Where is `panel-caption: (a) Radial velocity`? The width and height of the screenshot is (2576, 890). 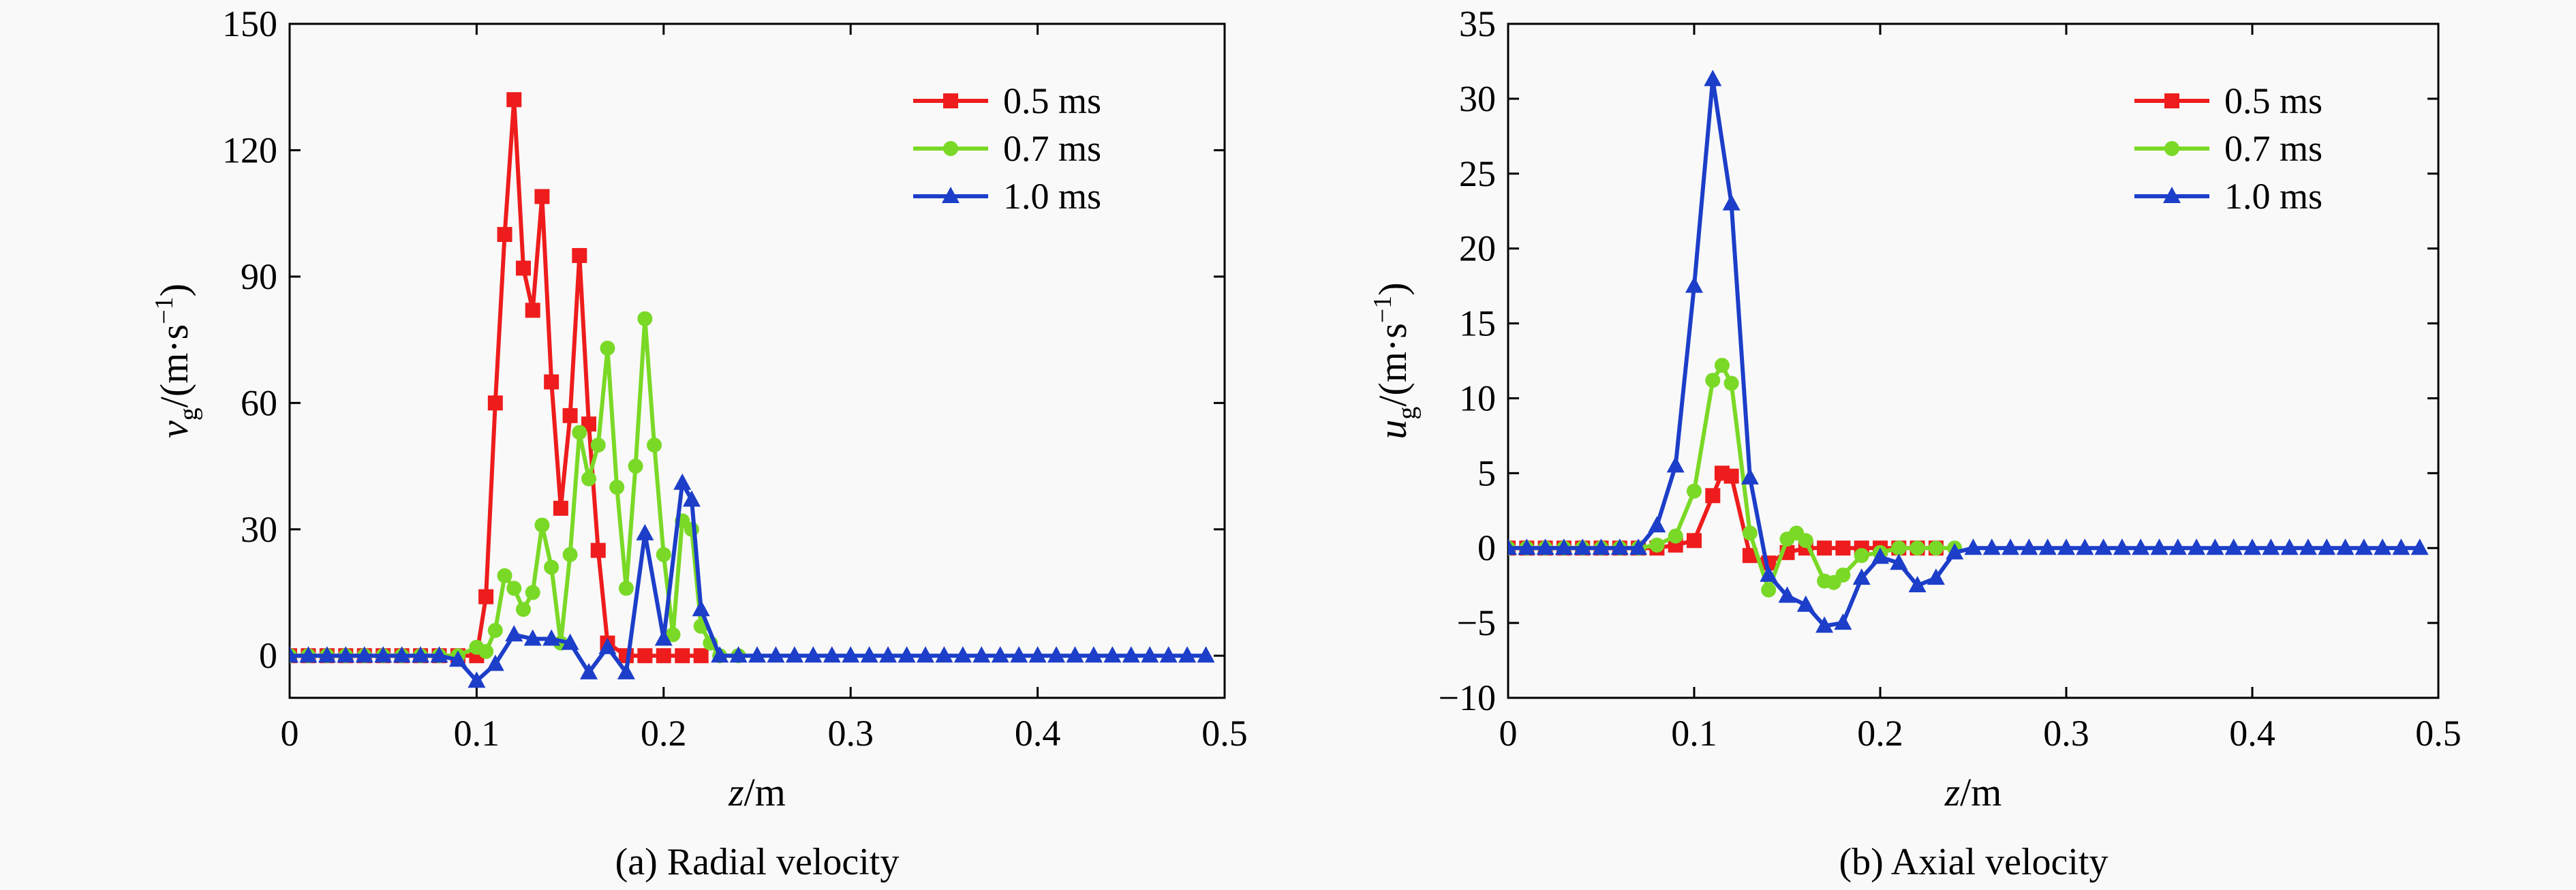
panel-caption: (a) Radial velocity is located at coordinates (757, 862).